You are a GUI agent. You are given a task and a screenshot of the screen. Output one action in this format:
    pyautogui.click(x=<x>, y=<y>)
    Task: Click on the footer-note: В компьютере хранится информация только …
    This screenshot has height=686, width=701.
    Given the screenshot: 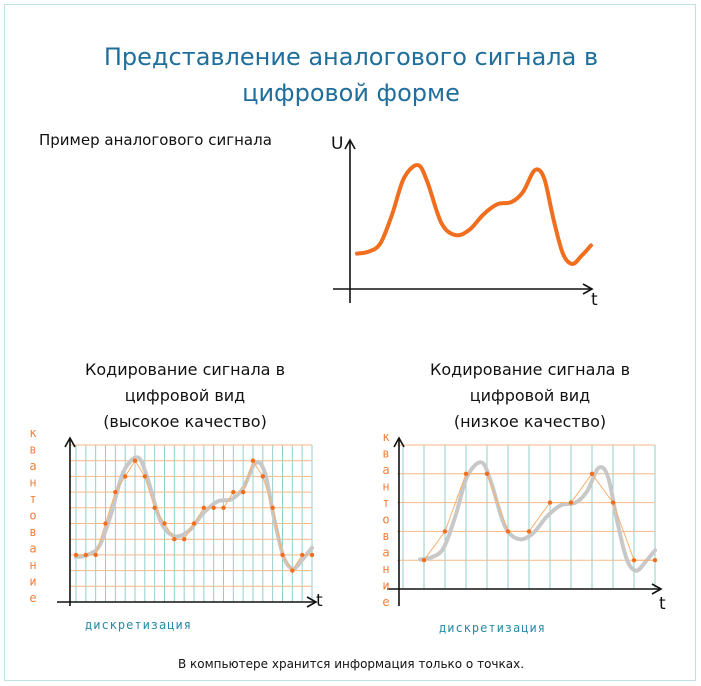 What is the action you would take?
    pyautogui.click(x=351, y=664)
    